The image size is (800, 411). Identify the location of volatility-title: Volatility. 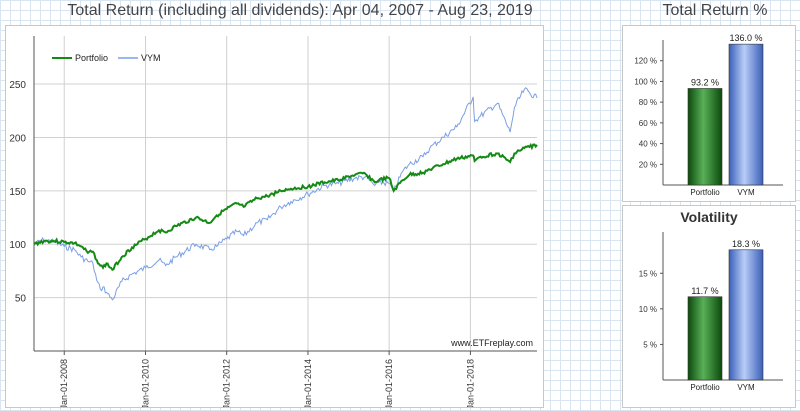
(709, 217).